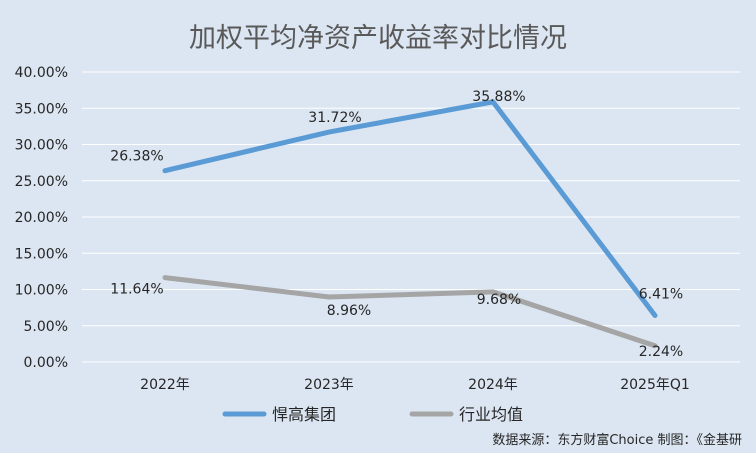 The width and height of the screenshot is (756, 453). What do you see at coordinates (661, 295) in the screenshot?
I see `data-label: 6.41%` at bounding box center [661, 295].